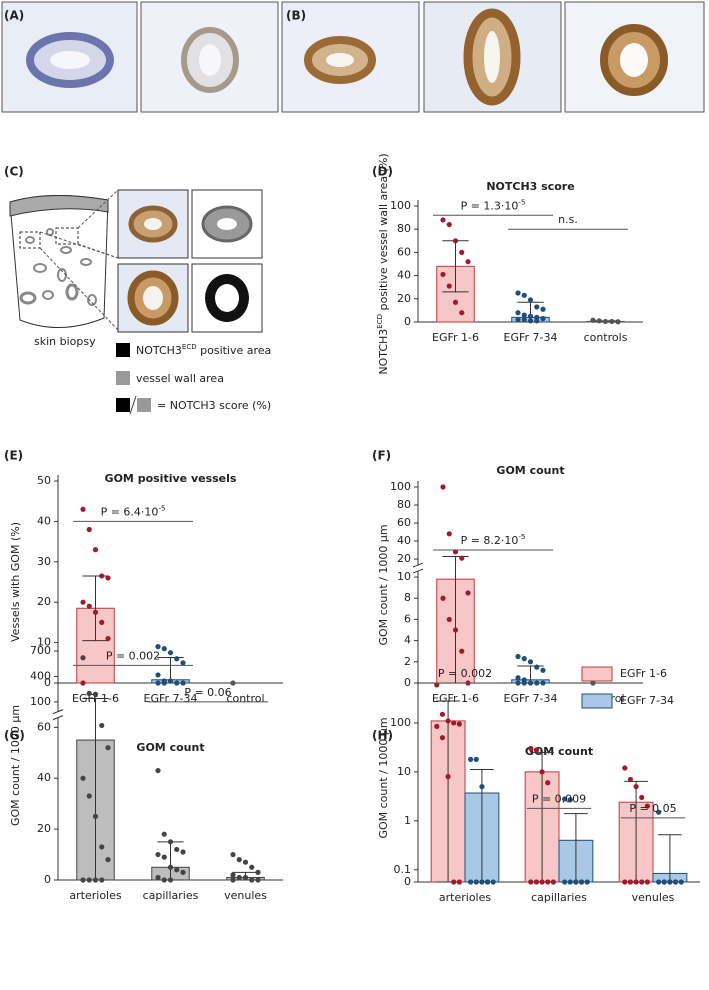 This screenshot has width=709, height=990. I want to click on y-tick-label: 0.1, so click(403, 869).